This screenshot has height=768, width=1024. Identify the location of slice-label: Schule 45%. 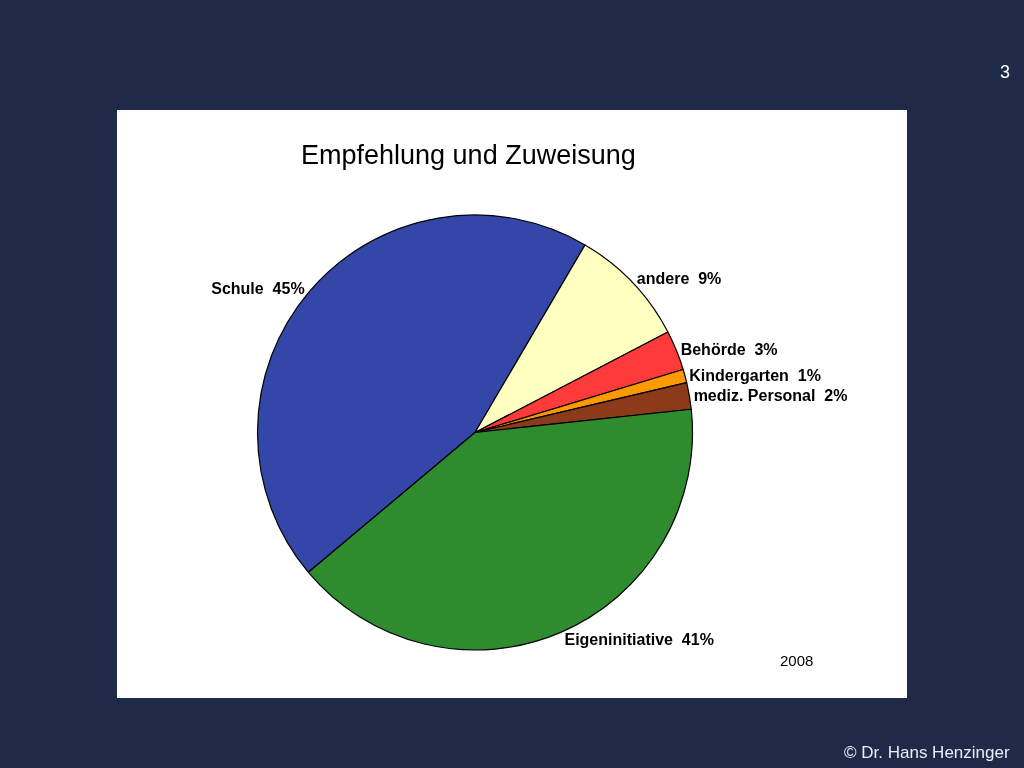
(258, 289).